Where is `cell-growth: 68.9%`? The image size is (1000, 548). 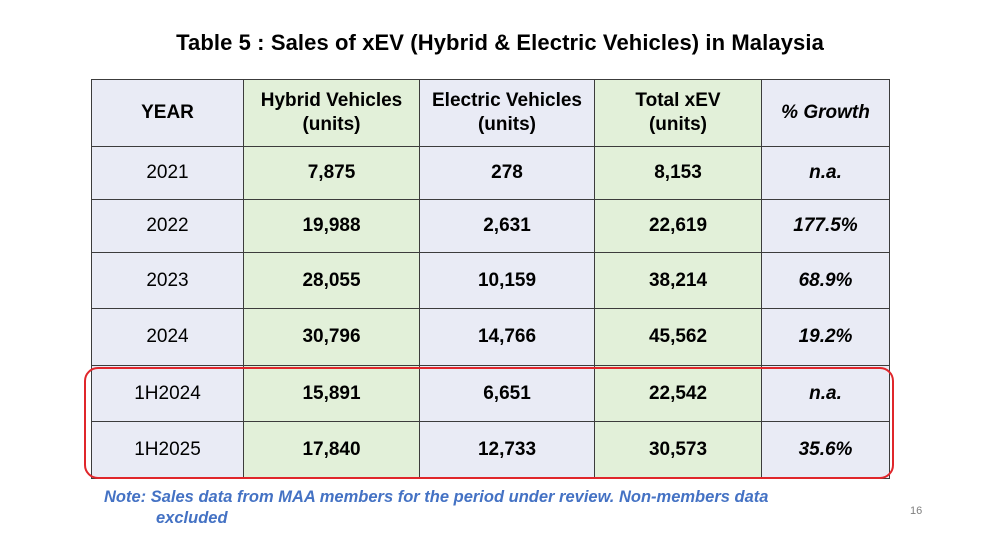
cell-growth: 68.9% is located at coordinates (825, 280).